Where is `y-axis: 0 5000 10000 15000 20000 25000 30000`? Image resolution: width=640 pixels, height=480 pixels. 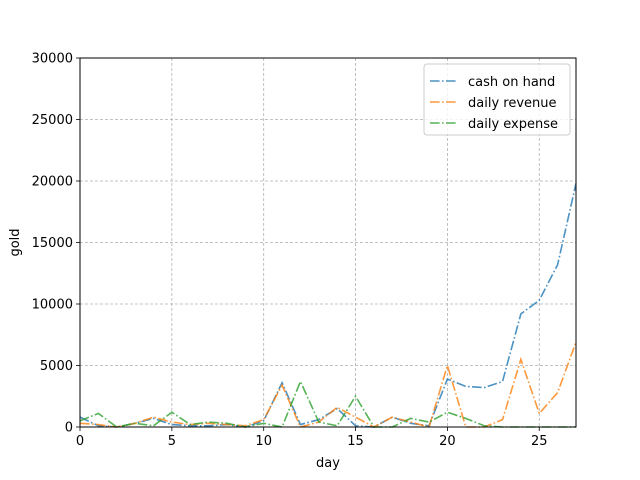 y-axis: 0 5000 10000 15000 20000 25000 30000 is located at coordinates (56, 244).